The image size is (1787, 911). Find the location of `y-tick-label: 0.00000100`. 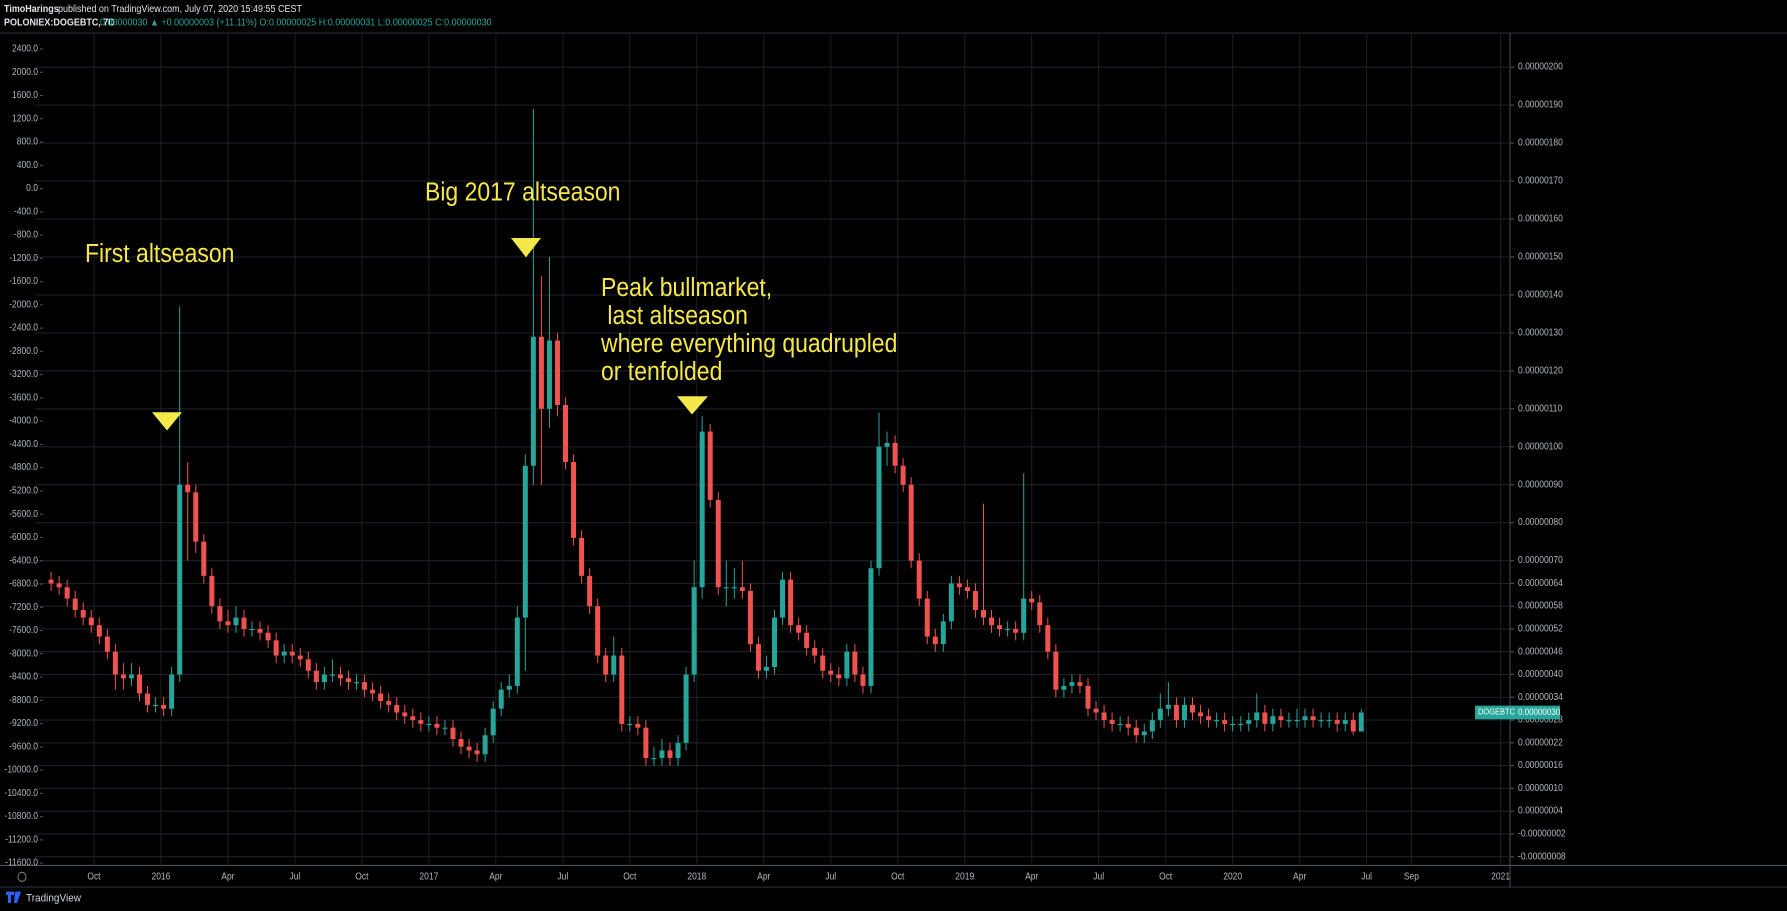

y-tick-label: 0.00000100 is located at coordinates (1540, 446).